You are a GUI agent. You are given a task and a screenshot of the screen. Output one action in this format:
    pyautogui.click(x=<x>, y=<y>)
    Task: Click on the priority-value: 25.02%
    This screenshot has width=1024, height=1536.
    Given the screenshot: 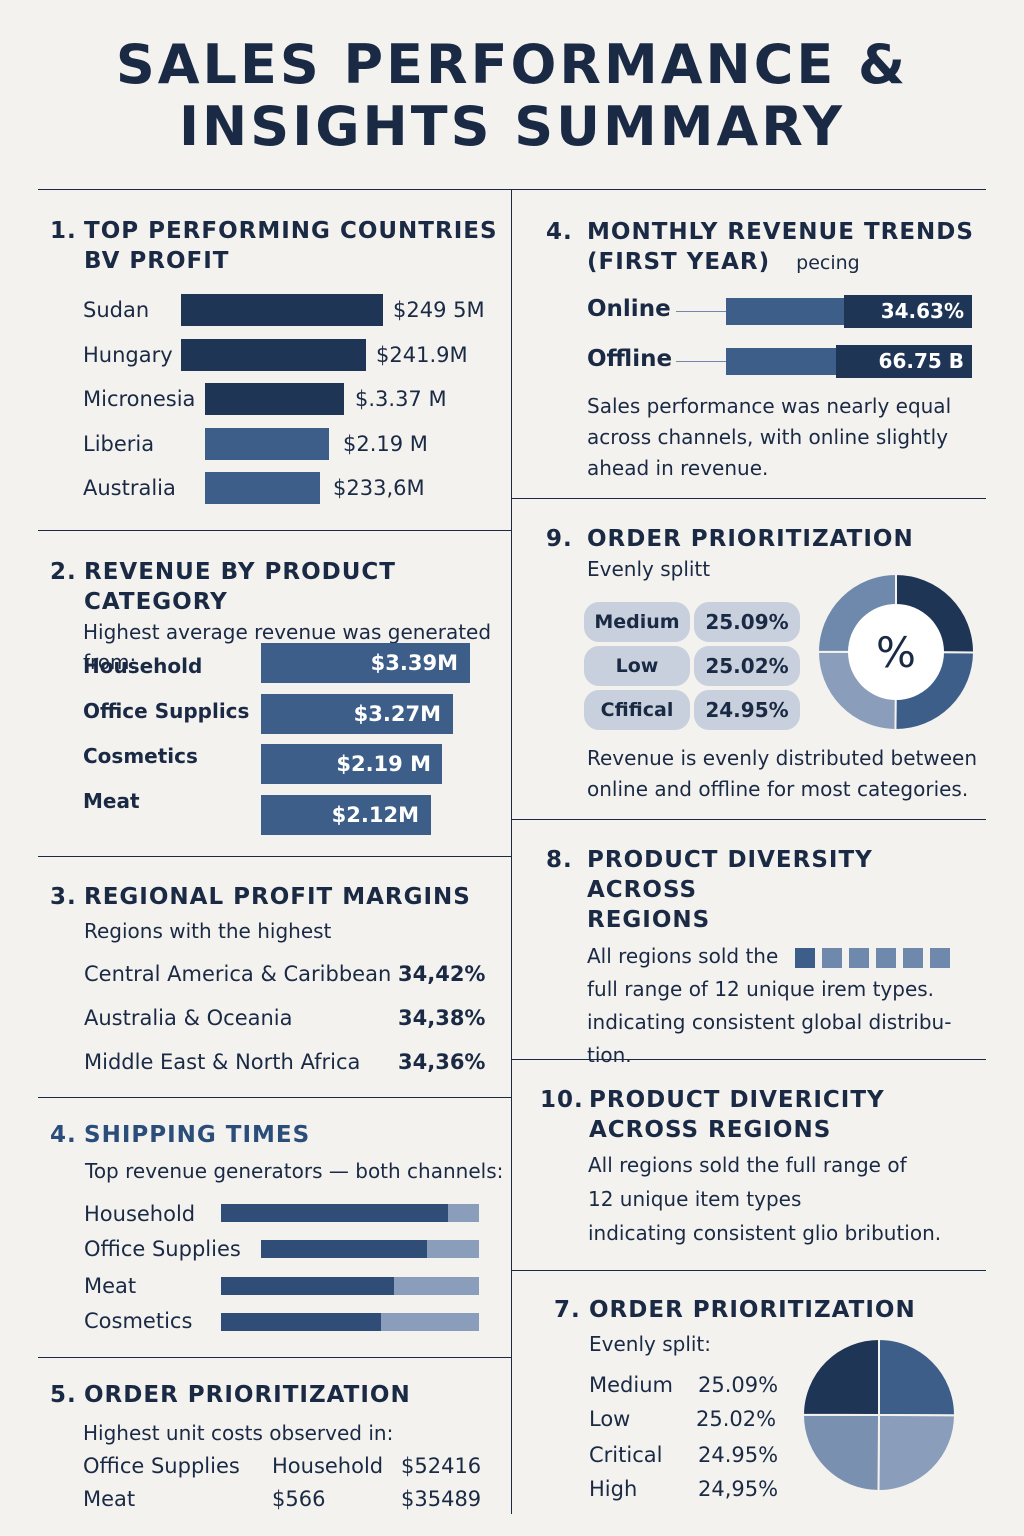 What is the action you would take?
    pyautogui.click(x=736, y=1419)
    